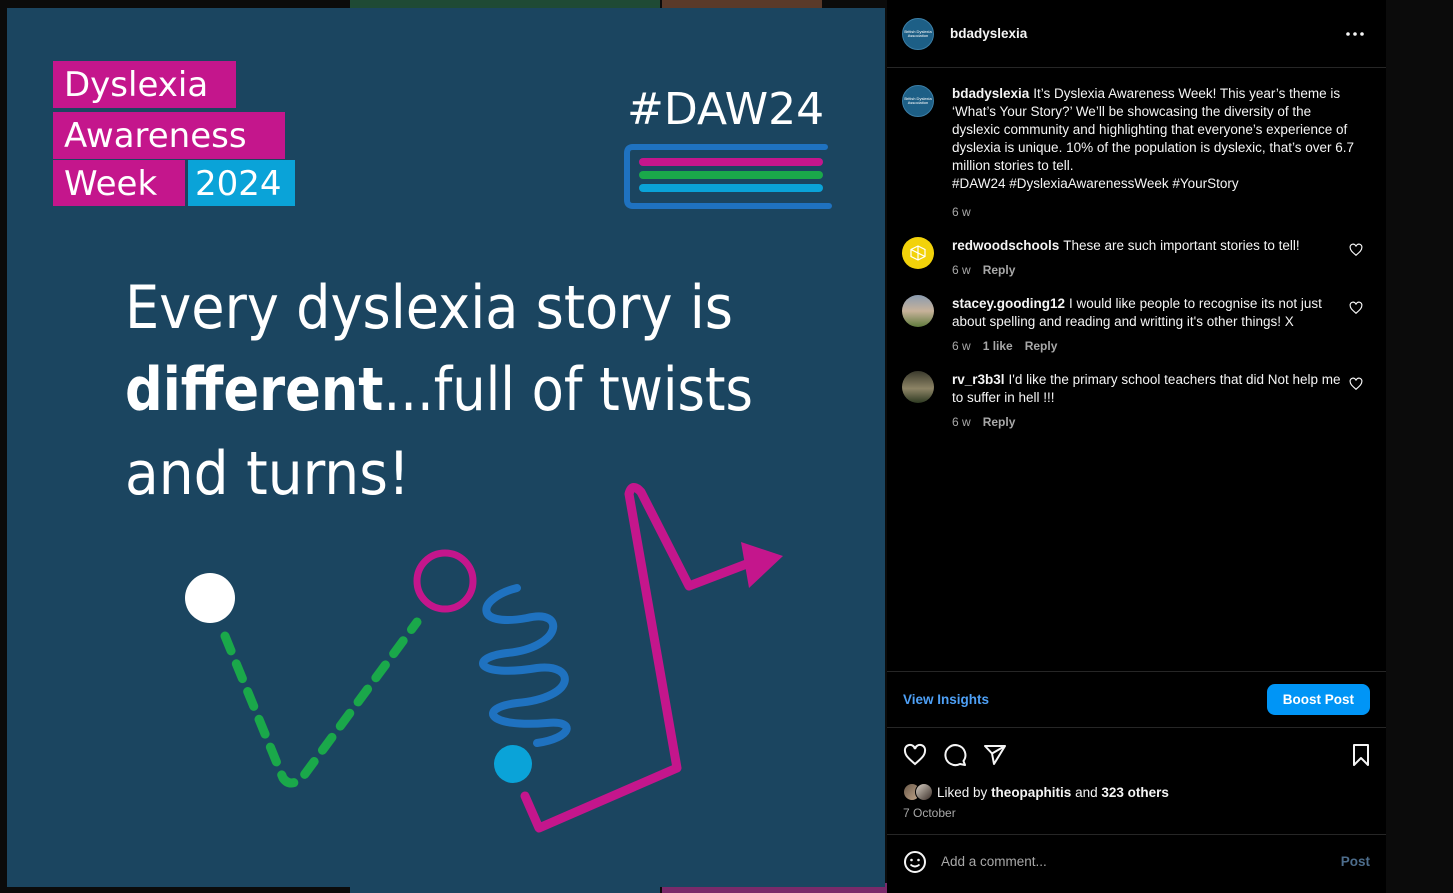 The height and width of the screenshot is (893, 1453). I want to click on title-dyslexia: Dyslexia, so click(136, 85).